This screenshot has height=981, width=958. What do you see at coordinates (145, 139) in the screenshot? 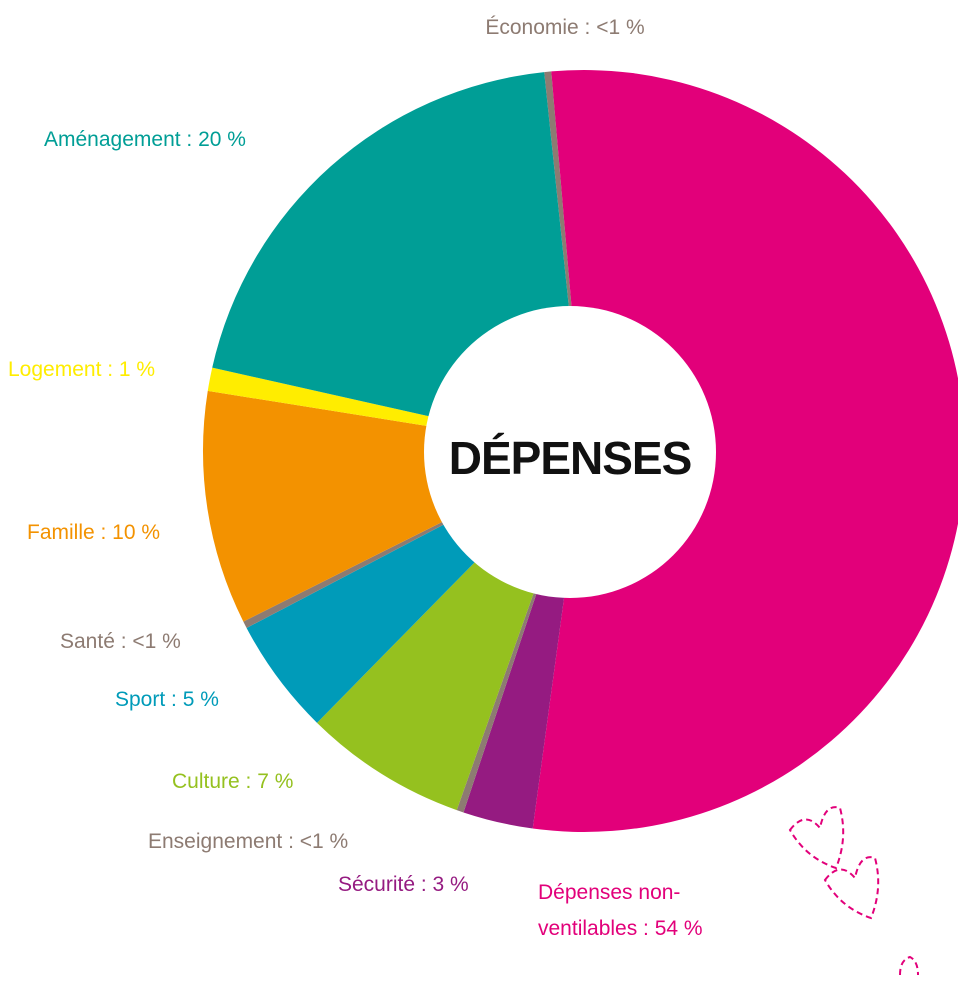
I see `slice-label: Aménagement : 20 %` at bounding box center [145, 139].